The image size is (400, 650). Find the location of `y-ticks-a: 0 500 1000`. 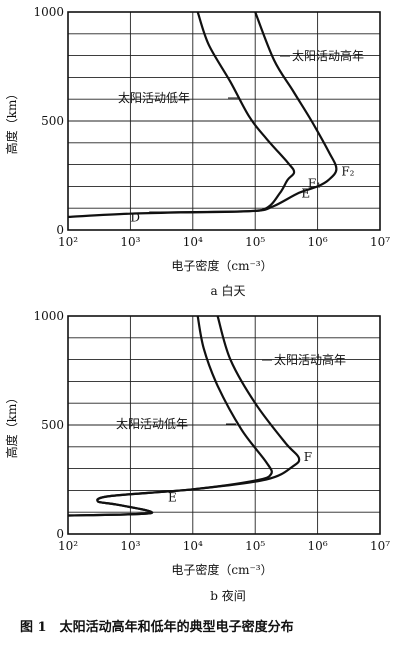

y-ticks-a: 0 500 1000 is located at coordinates (48, 121).